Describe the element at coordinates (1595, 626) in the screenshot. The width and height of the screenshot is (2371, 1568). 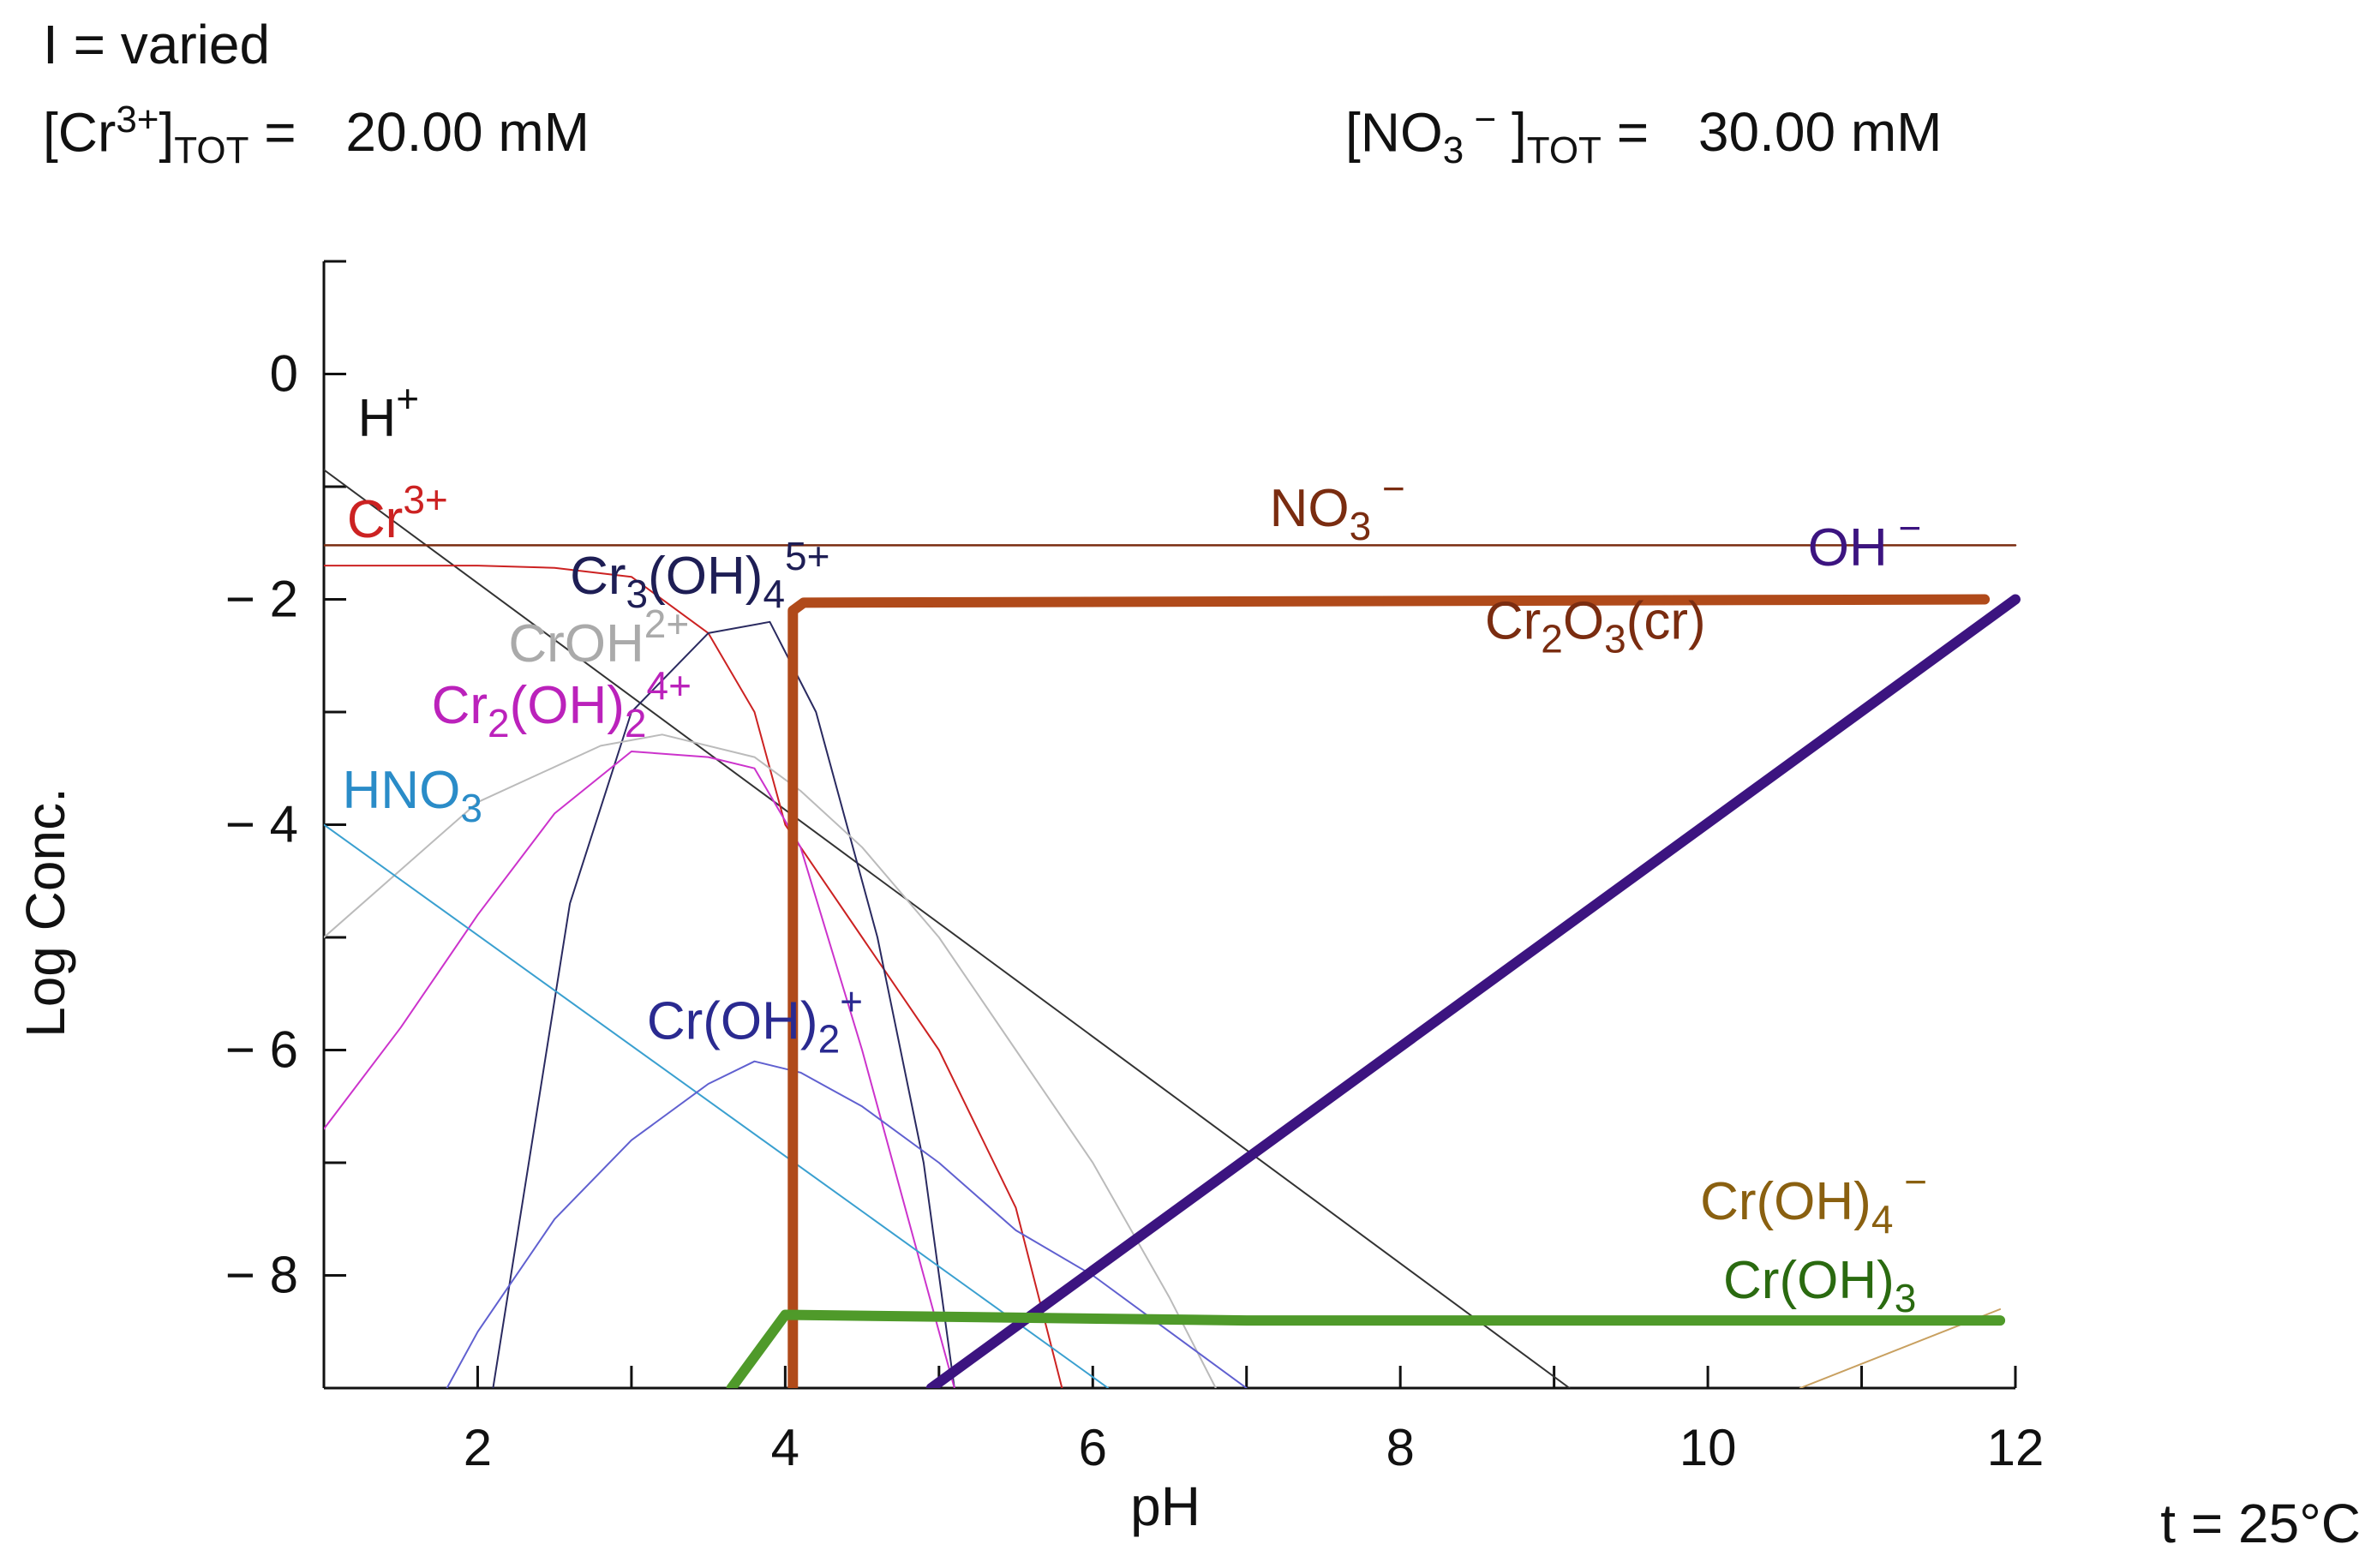
I see `series-label-cr2o3-cr: Cr2O3(cr)` at that location.